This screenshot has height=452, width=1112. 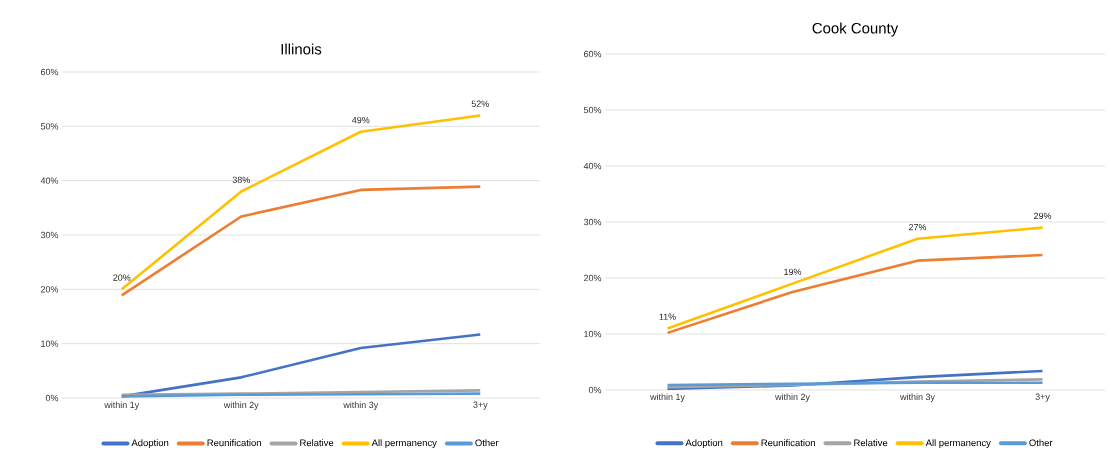 I want to click on data-label: 29%, so click(x=1042, y=216).